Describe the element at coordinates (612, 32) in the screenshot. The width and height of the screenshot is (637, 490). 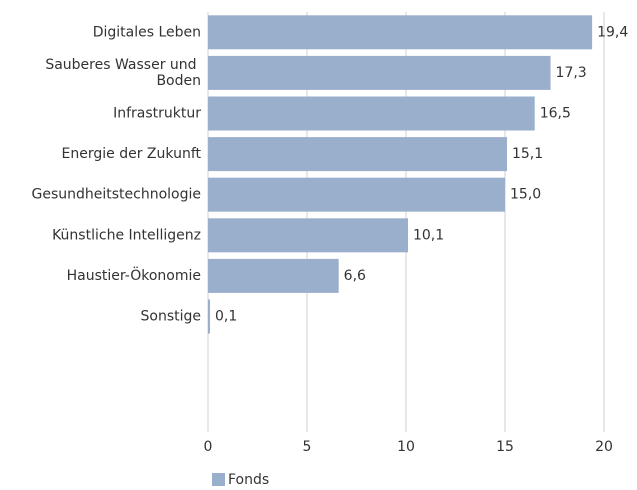
I see `value-label: 19,4` at that location.